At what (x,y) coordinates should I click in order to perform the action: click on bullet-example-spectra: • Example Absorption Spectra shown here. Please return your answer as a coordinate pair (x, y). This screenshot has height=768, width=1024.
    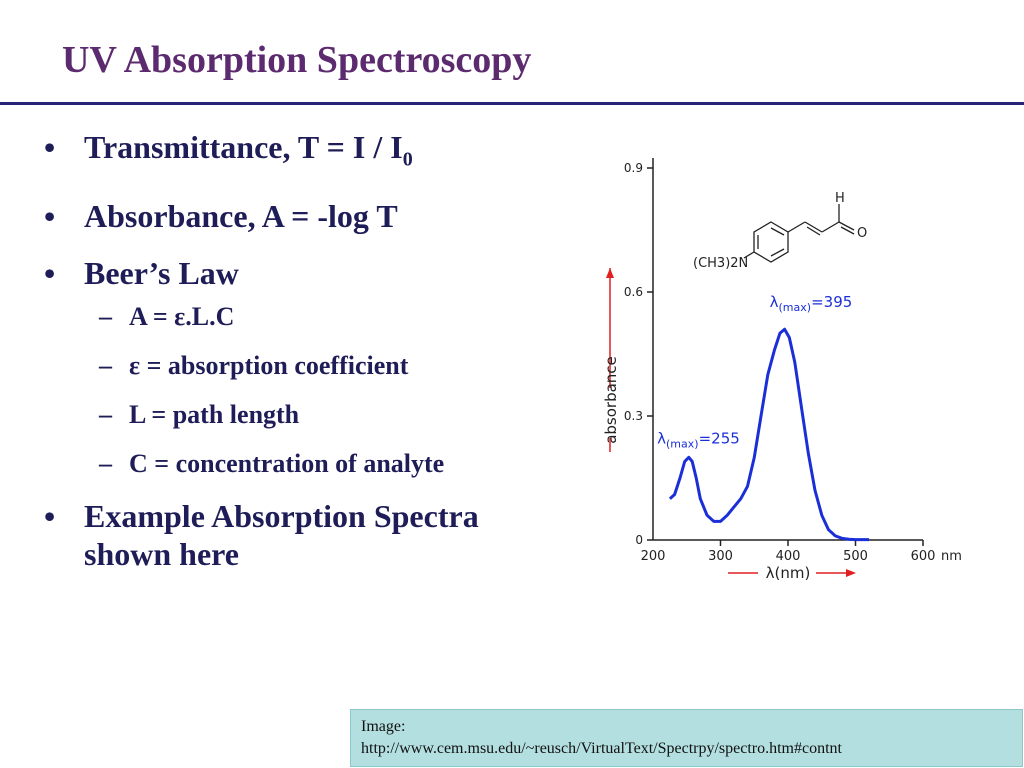
    Looking at the image, I should click on (264, 535).